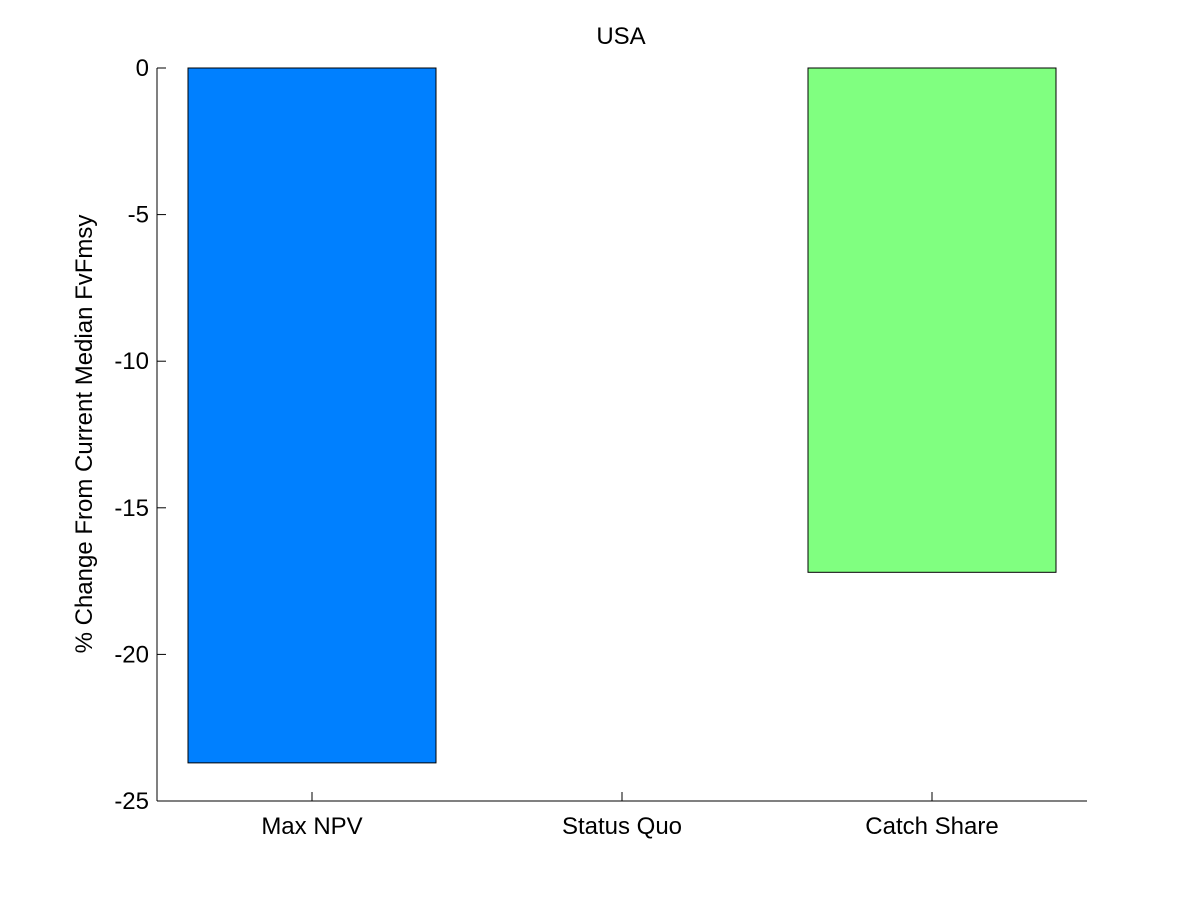  What do you see at coordinates (131, 508) in the screenshot?
I see `y-tick-label: -15` at bounding box center [131, 508].